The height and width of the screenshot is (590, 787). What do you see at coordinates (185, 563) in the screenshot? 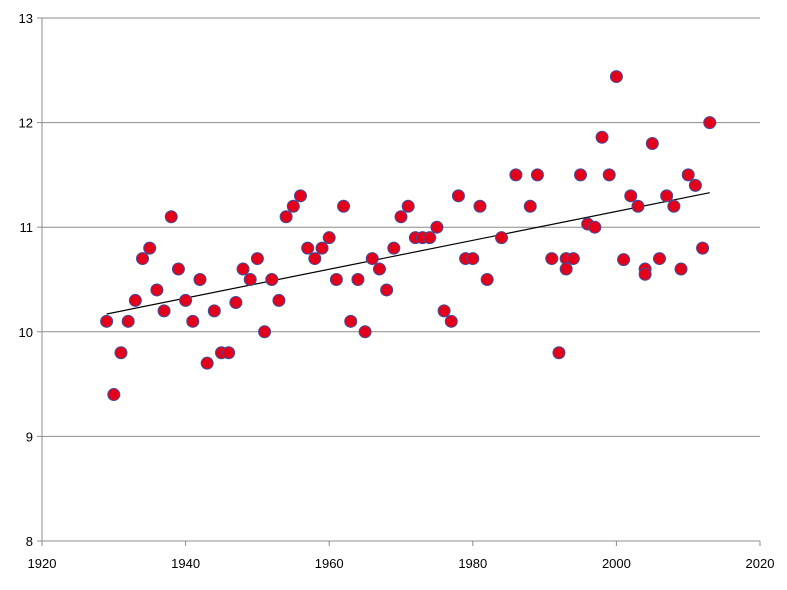
I see `x-tick-label-1: 1940` at bounding box center [185, 563].